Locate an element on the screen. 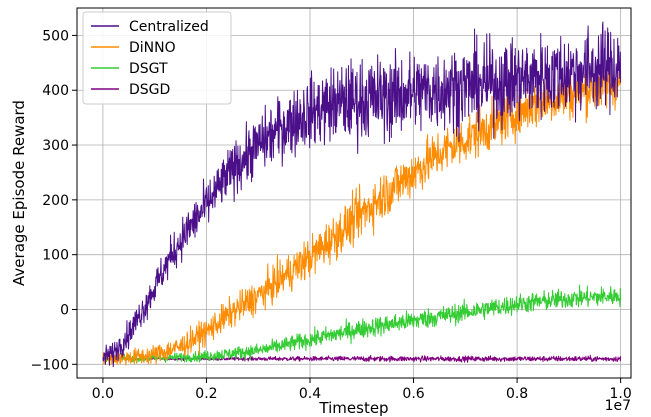 The image size is (651, 417). x-axis-offset-label: 1e7 is located at coordinates (618, 406).